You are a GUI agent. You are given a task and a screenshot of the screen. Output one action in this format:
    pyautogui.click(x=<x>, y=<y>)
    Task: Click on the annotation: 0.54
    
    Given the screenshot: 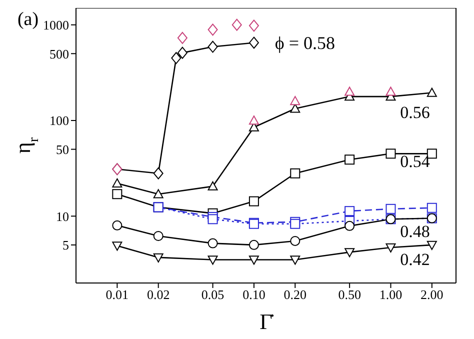 What is the action you would take?
    pyautogui.click(x=415, y=162)
    